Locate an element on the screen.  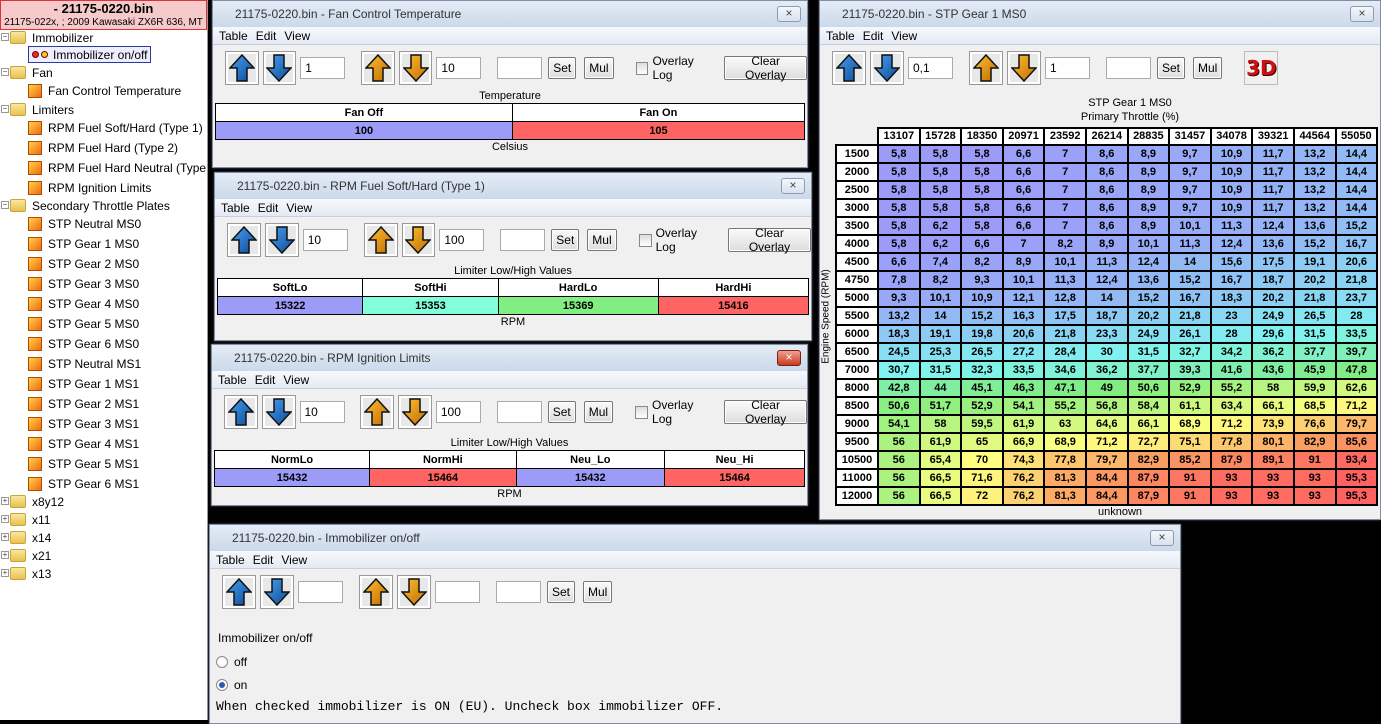
tree-item: STP Gear 5 MS1 is located at coordinates (83, 463).